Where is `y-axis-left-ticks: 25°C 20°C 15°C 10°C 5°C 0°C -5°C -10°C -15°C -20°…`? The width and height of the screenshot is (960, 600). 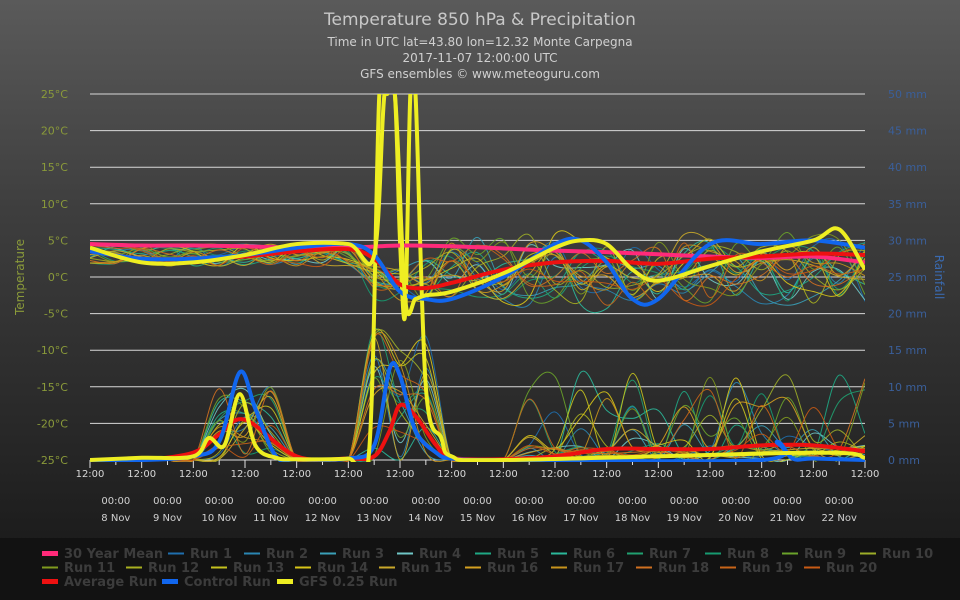
y-axis-left-ticks: 25°C 20°C 15°C 10°C 5°C 0°C -5°C -10°C -15°C -20°… is located at coordinates (52, 277).